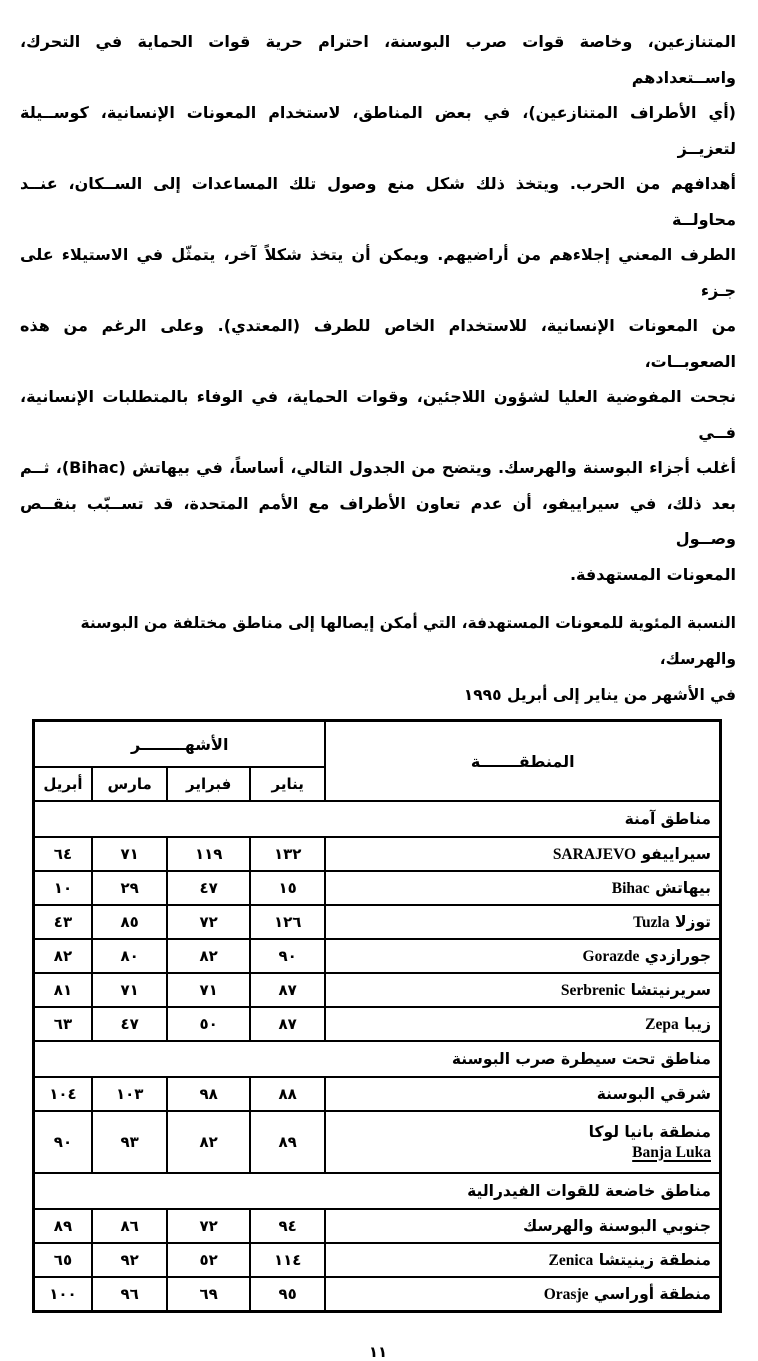 This screenshot has height=1361, width=758. Describe the element at coordinates (593, 990) in the screenshot. I see `region-name-latin: Serbrenic` at that location.